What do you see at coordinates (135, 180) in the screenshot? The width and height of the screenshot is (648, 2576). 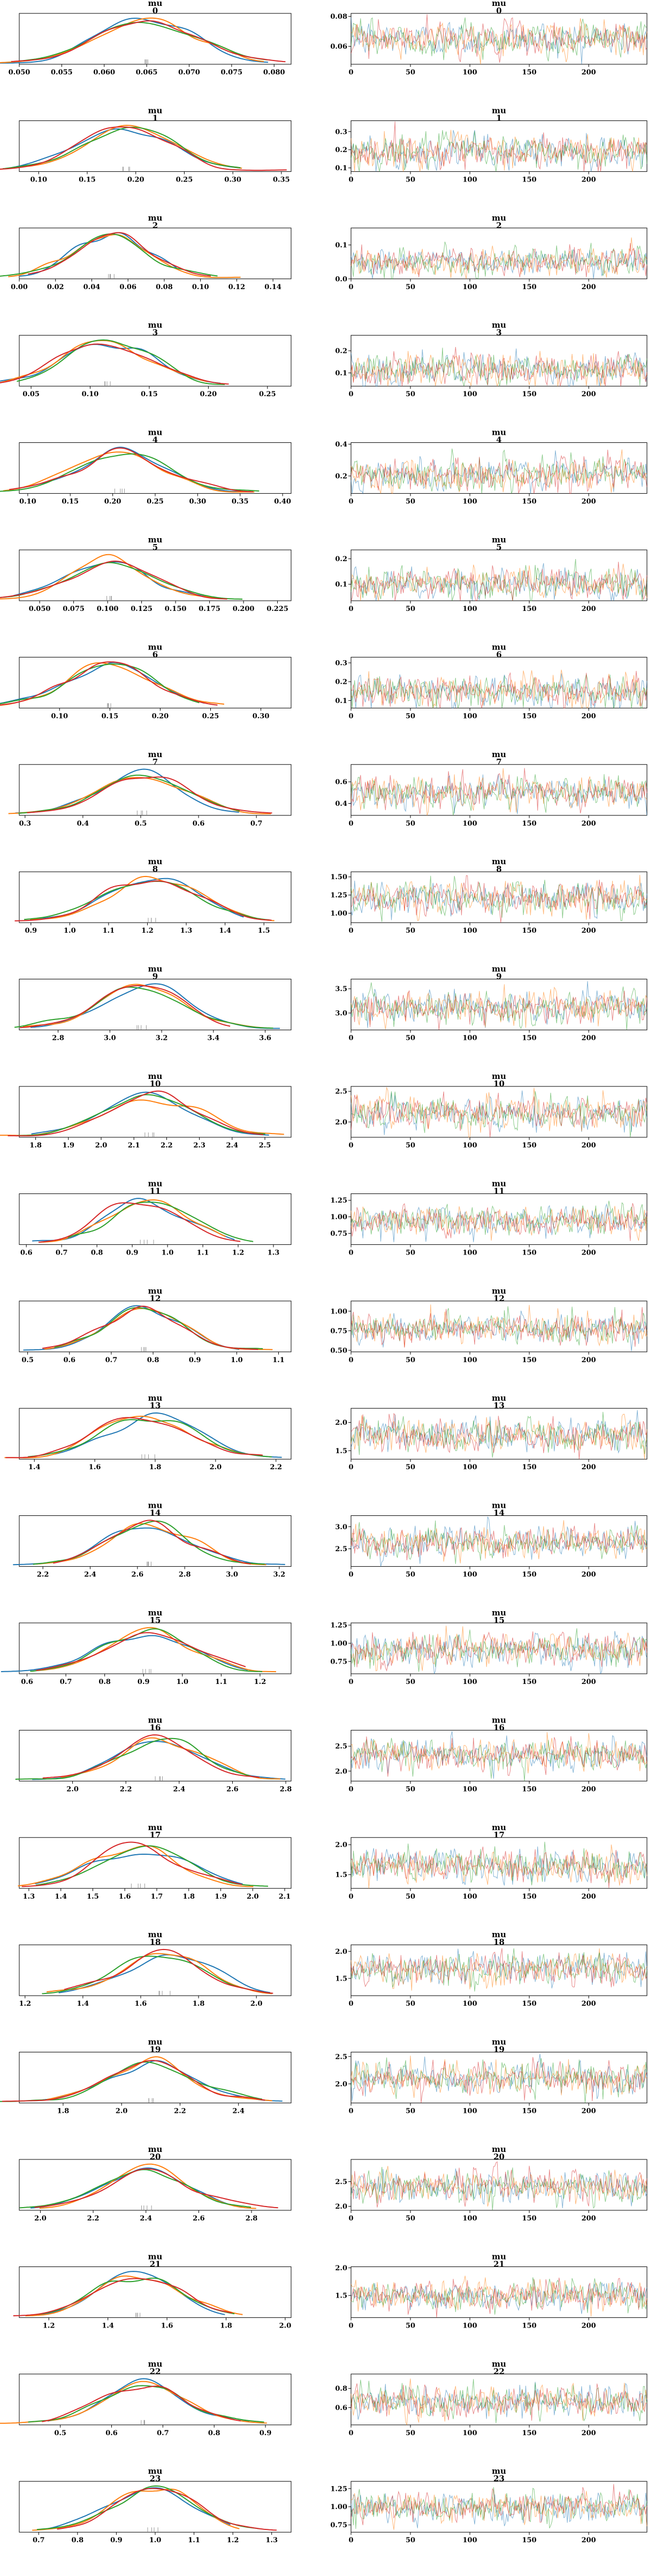 I see `kde-x-tick-label: 0.20` at bounding box center [135, 180].